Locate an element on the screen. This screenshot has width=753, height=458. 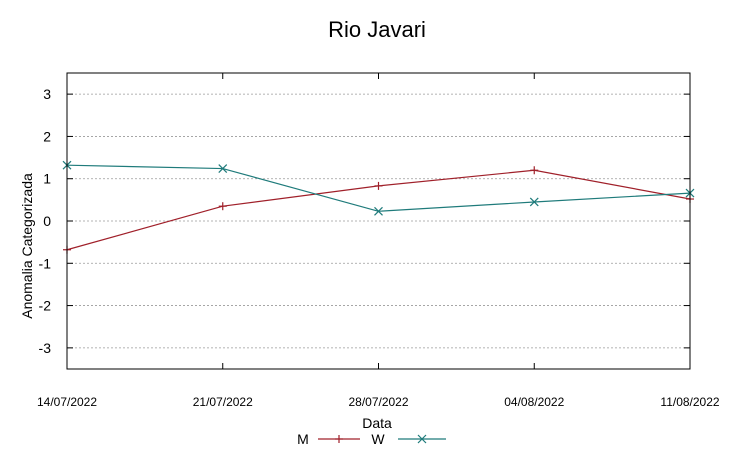
chart-title: Rio Javari is located at coordinates (377, 29).